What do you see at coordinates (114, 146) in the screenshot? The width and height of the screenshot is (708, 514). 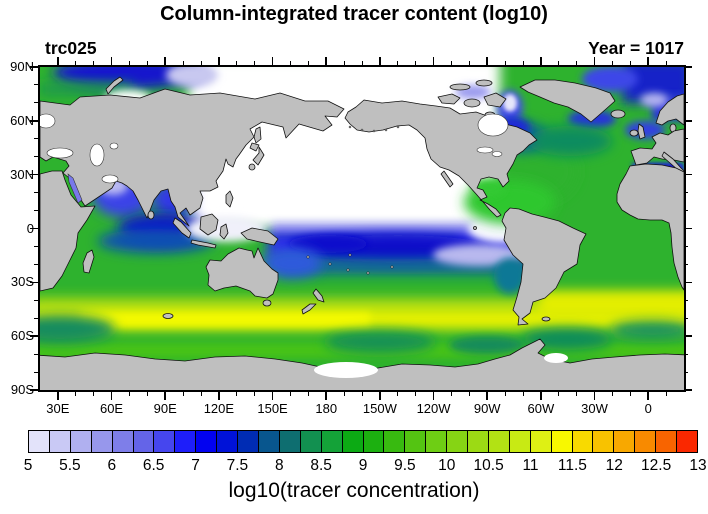 I see `aral-sea` at bounding box center [114, 146].